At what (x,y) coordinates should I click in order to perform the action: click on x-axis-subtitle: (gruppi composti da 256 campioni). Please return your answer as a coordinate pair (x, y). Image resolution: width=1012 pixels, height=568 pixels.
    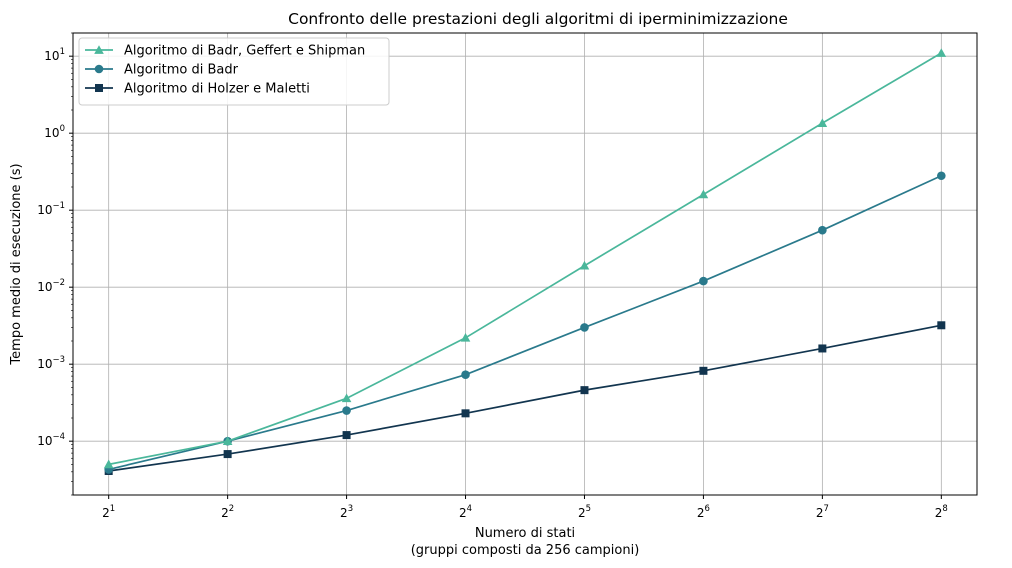
    Looking at the image, I should click on (525, 550).